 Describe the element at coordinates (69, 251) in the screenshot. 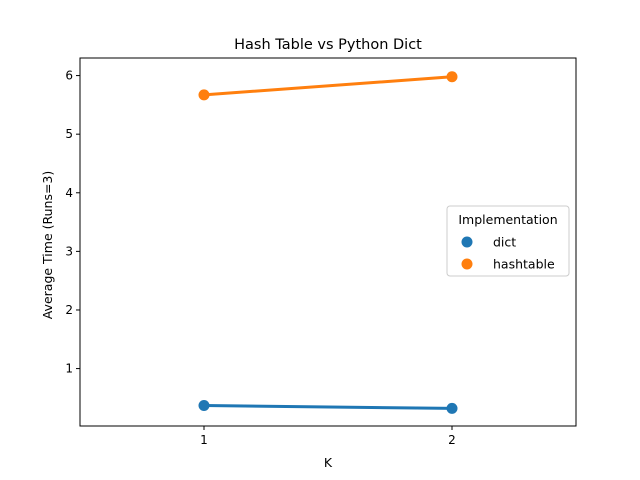

I see `y-tick-label: 3` at that location.